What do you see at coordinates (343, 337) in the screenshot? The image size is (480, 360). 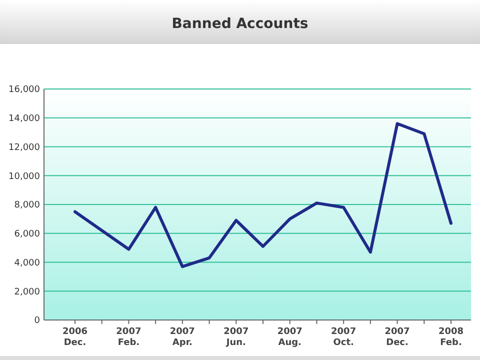 I see `x-tick-label: 2007 Oct.` at bounding box center [343, 337].